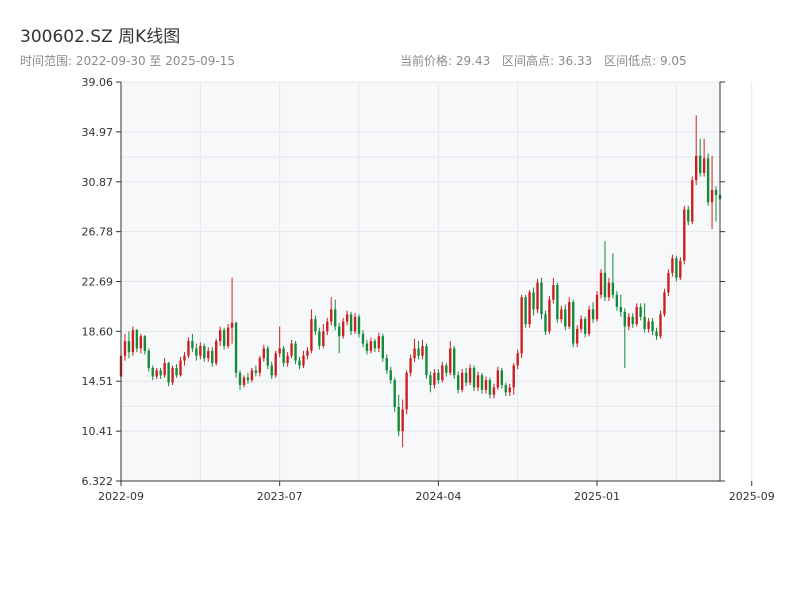 Image resolution: width=800 pixels, height=600 pixels. Describe the element at coordinates (98, 282) in the screenshot. I see `y-tick-label: 22.69` at that location.